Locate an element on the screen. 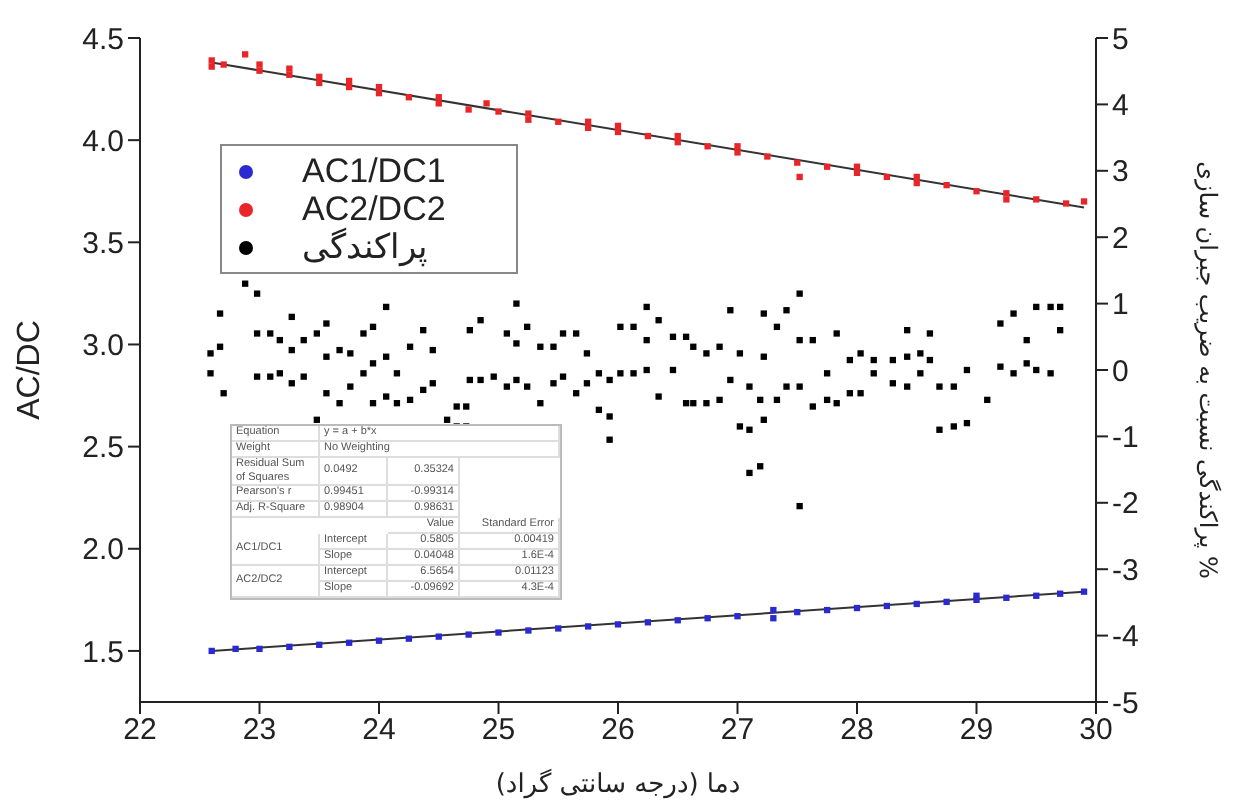 This screenshot has width=1242, height=806. y2-tick-label: -4 is located at coordinates (1125, 637).